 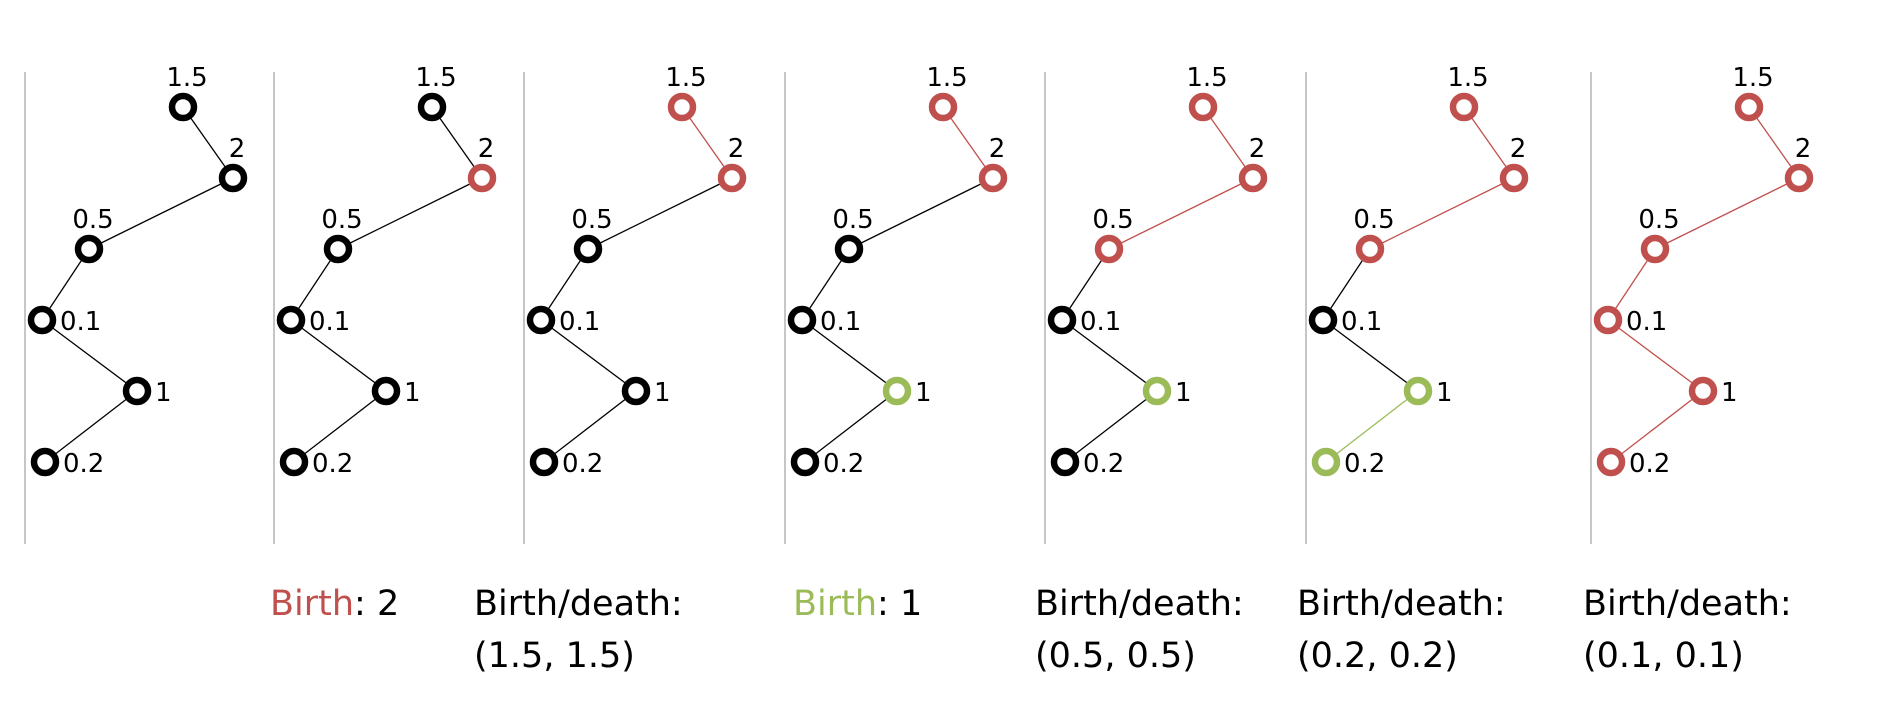 I want to click on panel-1: 1.5 2 0.5 0.1 1 0.2, so click(x=136, y=303).